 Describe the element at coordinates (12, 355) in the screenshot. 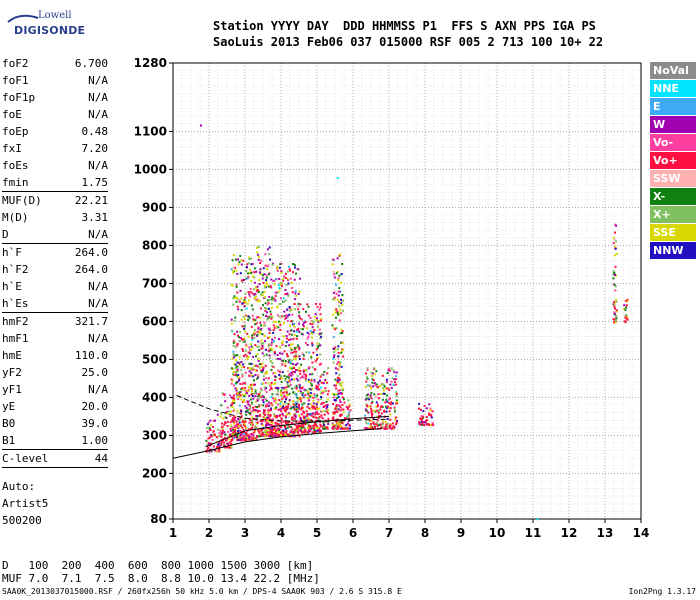

I see `param-label: hmE` at that location.